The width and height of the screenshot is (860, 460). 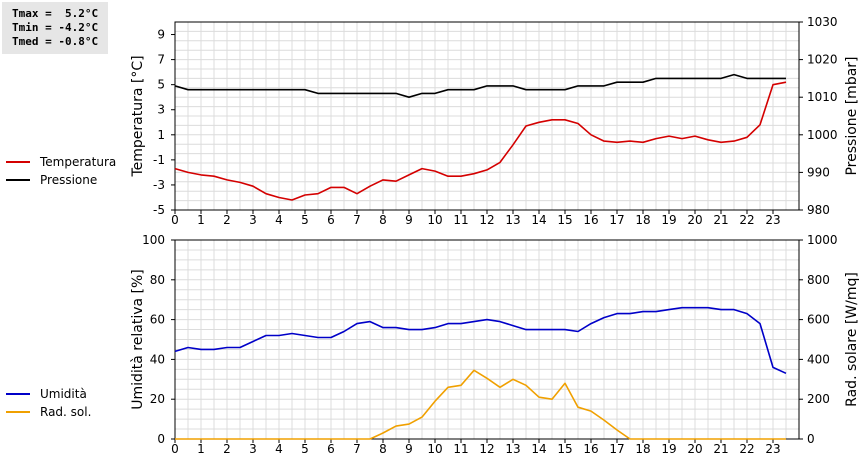 What do you see at coordinates (157, 280) in the screenshot?
I see `y-tick-label: 80` at bounding box center [157, 280].